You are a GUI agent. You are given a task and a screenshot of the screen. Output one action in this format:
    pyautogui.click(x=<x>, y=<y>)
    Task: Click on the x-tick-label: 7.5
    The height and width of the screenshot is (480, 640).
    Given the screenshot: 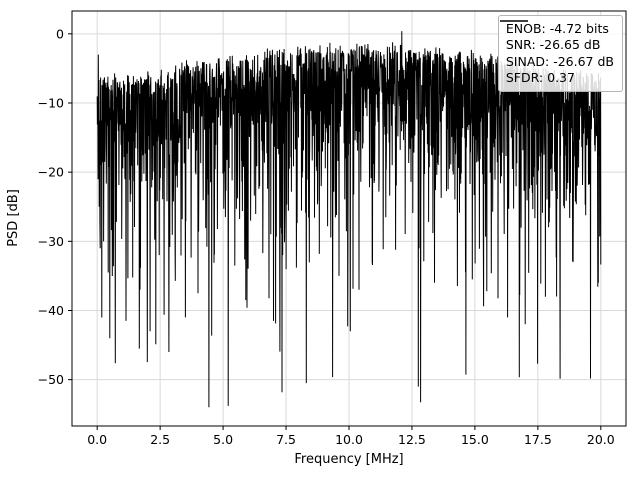 What is the action you would take?
    pyautogui.click(x=286, y=439)
    